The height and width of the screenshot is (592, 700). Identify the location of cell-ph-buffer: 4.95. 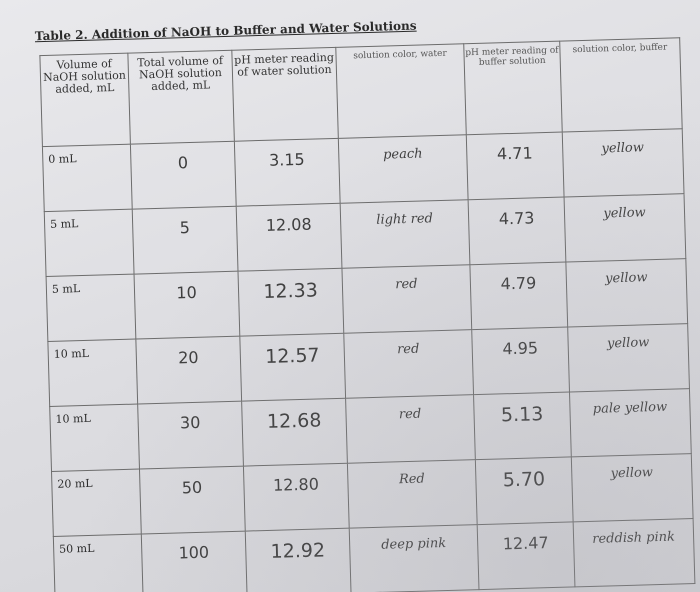
(520, 360).